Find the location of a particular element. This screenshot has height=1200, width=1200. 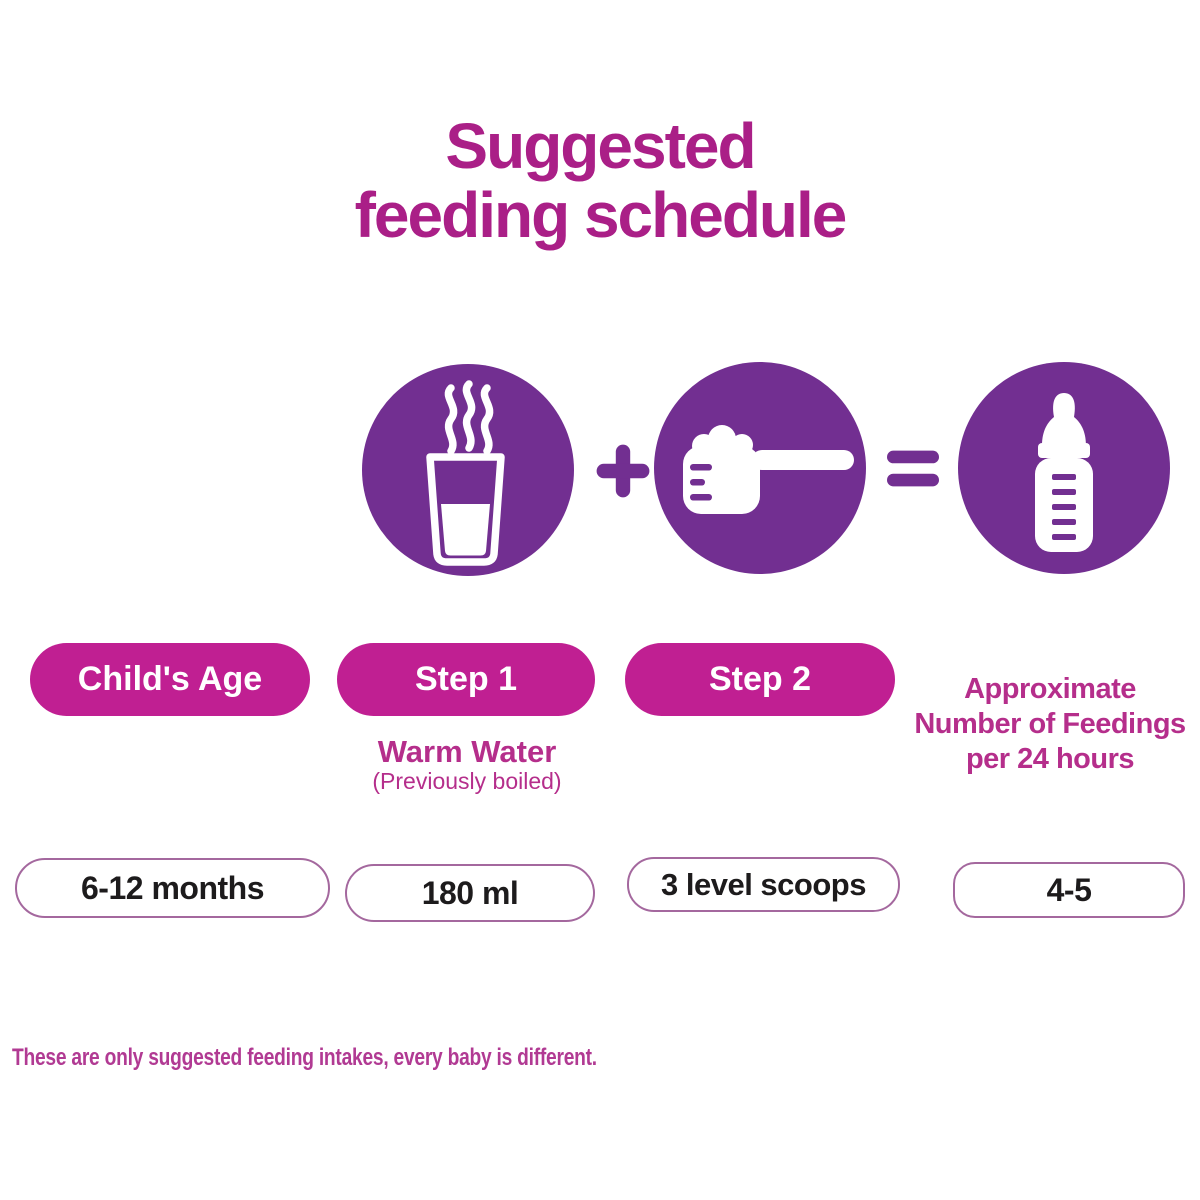

header-step1-label: Step 1 is located at coordinates (466, 679).